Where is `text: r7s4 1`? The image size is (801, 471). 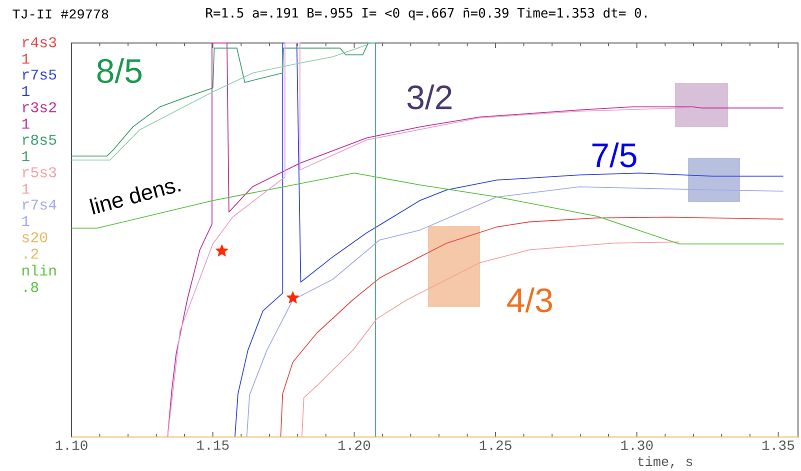
text: r7s4 1 is located at coordinates (39, 213).